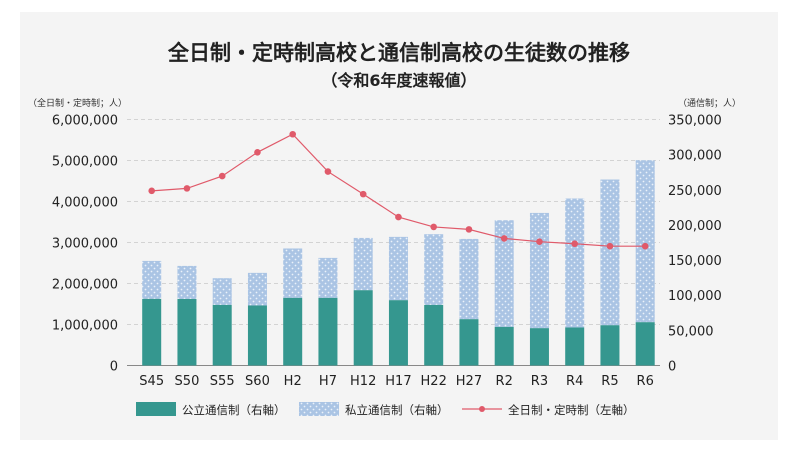 The height and width of the screenshot is (455, 798). What do you see at coordinates (222, 381) in the screenshot?
I see `category-label: S55` at bounding box center [222, 381].